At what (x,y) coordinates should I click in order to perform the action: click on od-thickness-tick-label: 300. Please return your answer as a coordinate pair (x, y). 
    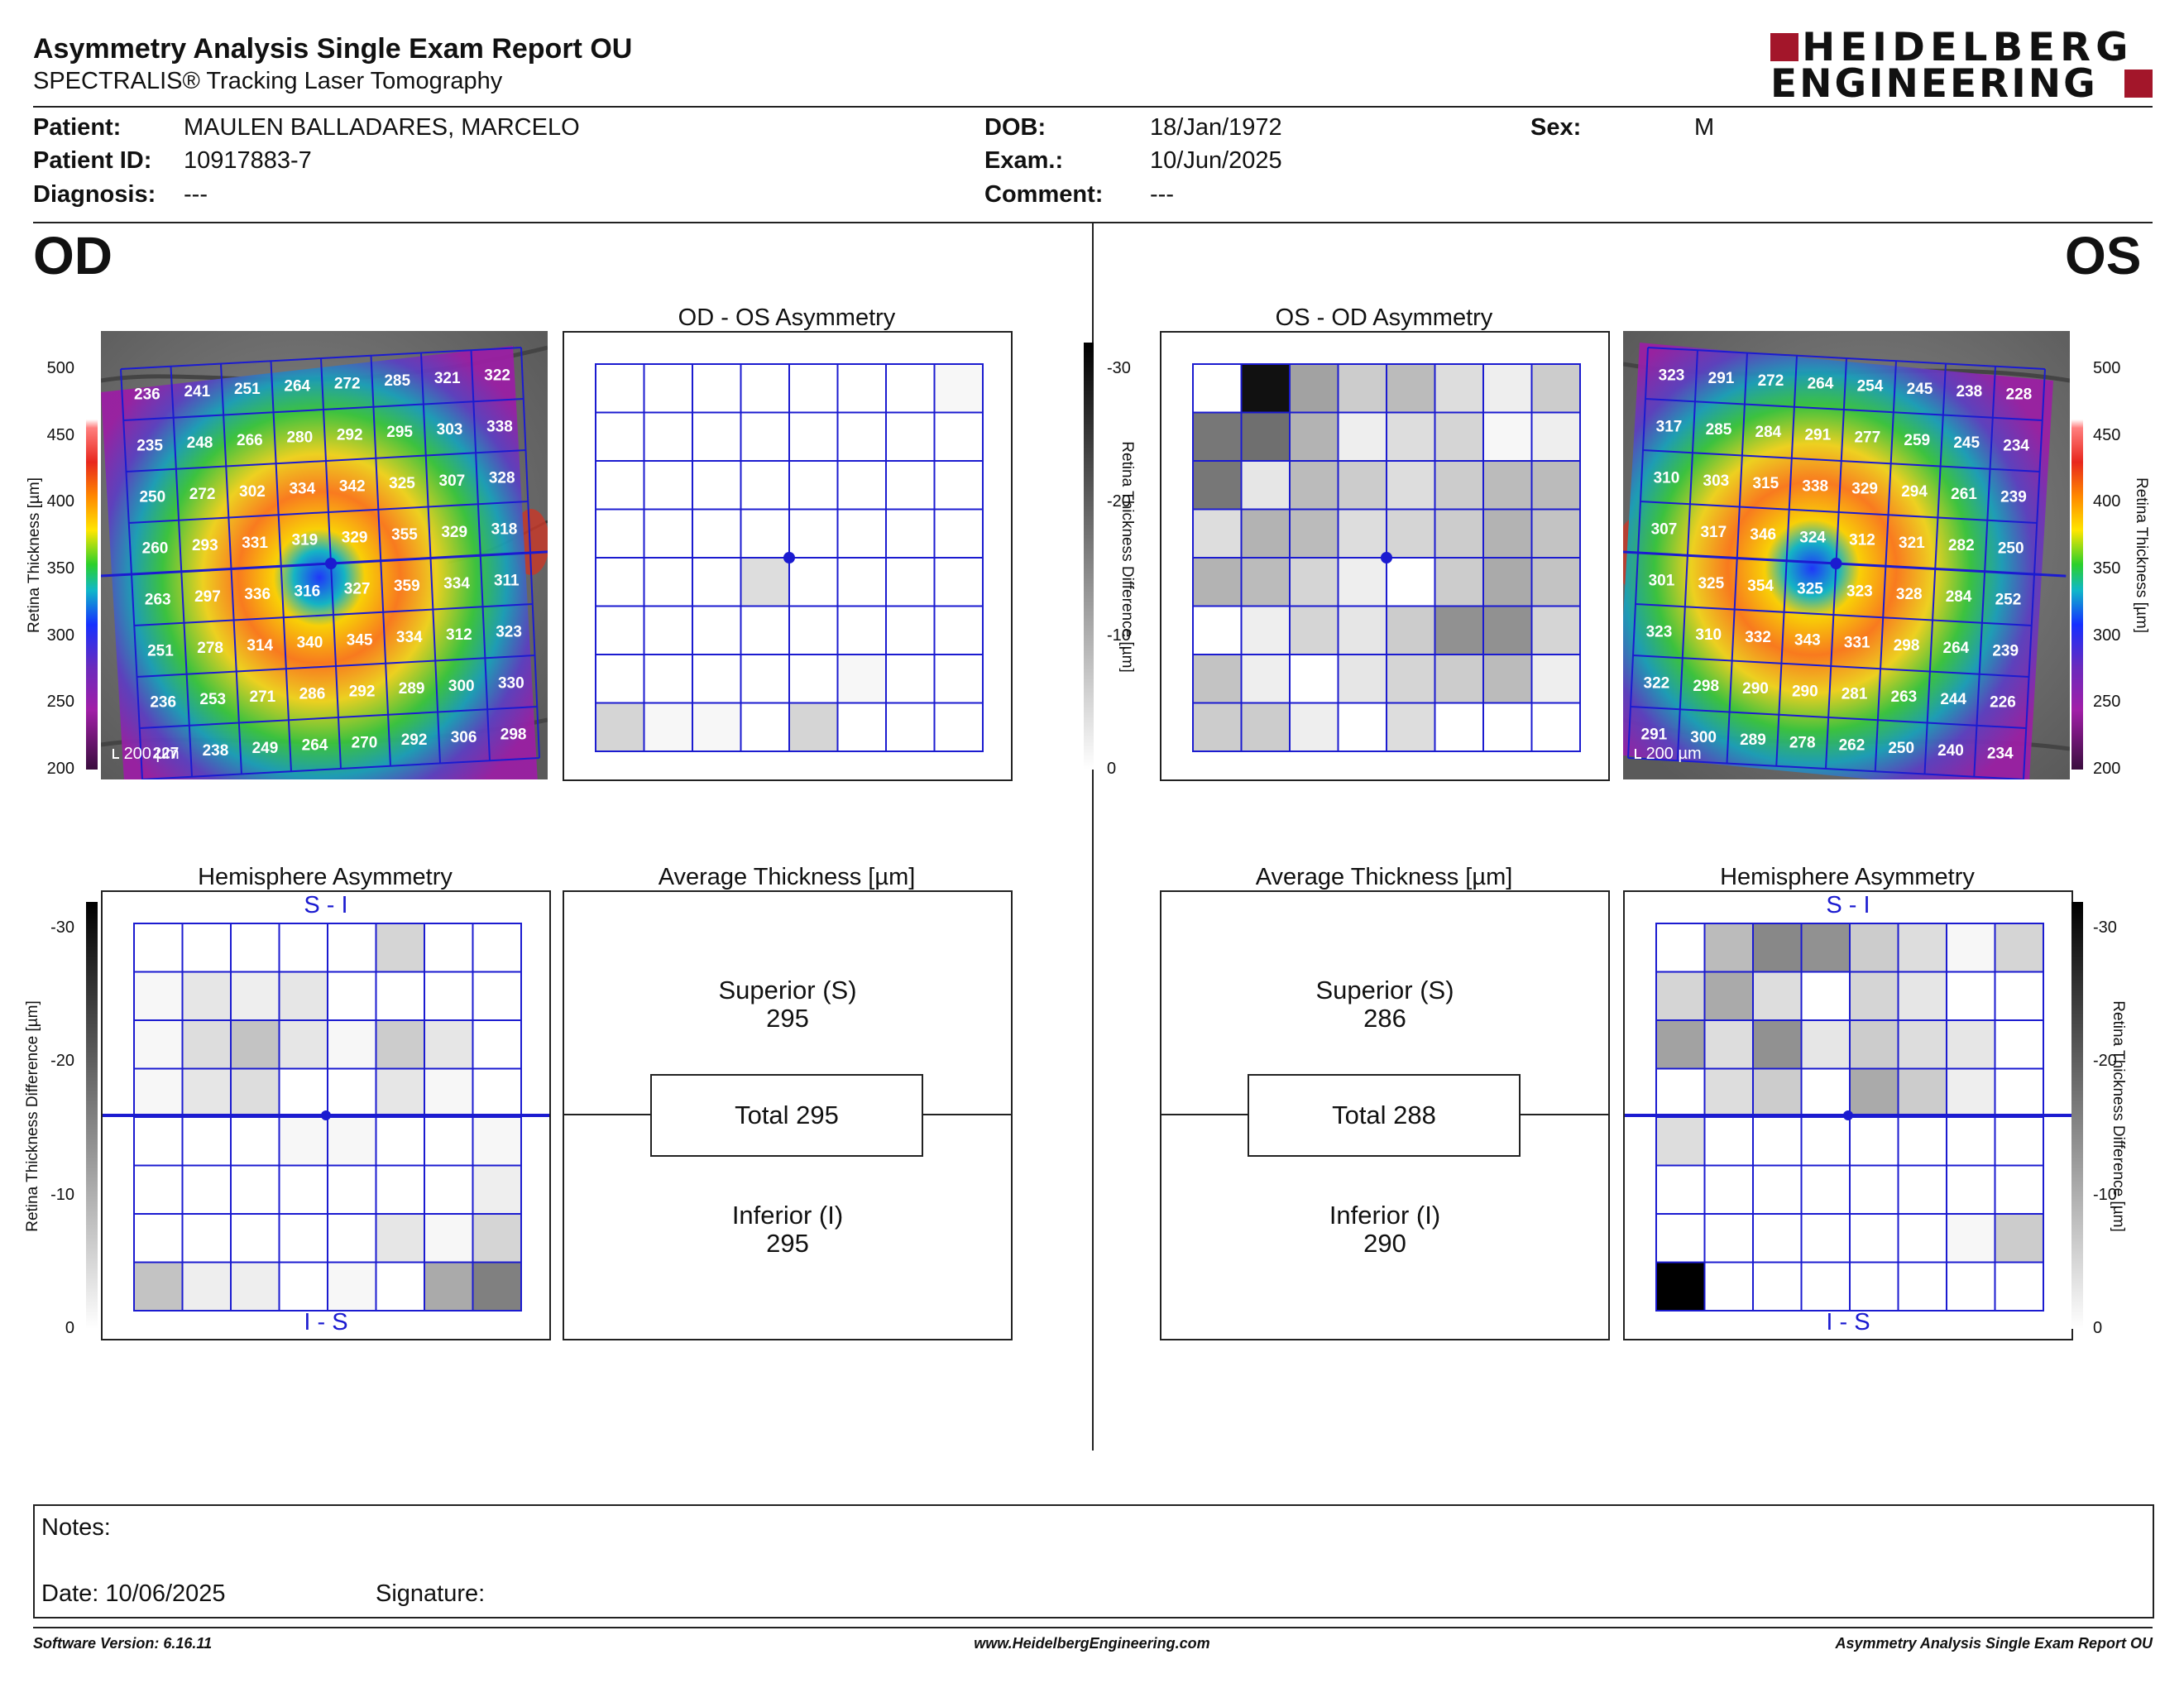
    Looking at the image, I should click on (60, 635).